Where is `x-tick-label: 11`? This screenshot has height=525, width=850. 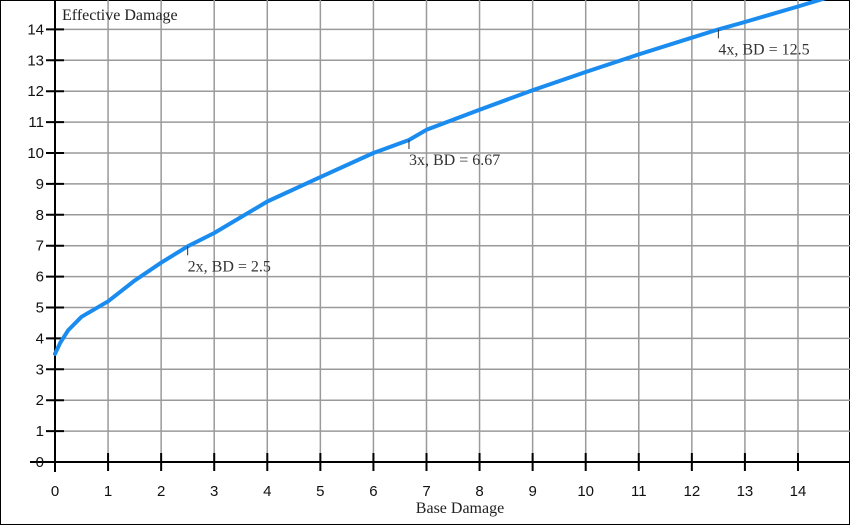
x-tick-label: 11 is located at coordinates (639, 491).